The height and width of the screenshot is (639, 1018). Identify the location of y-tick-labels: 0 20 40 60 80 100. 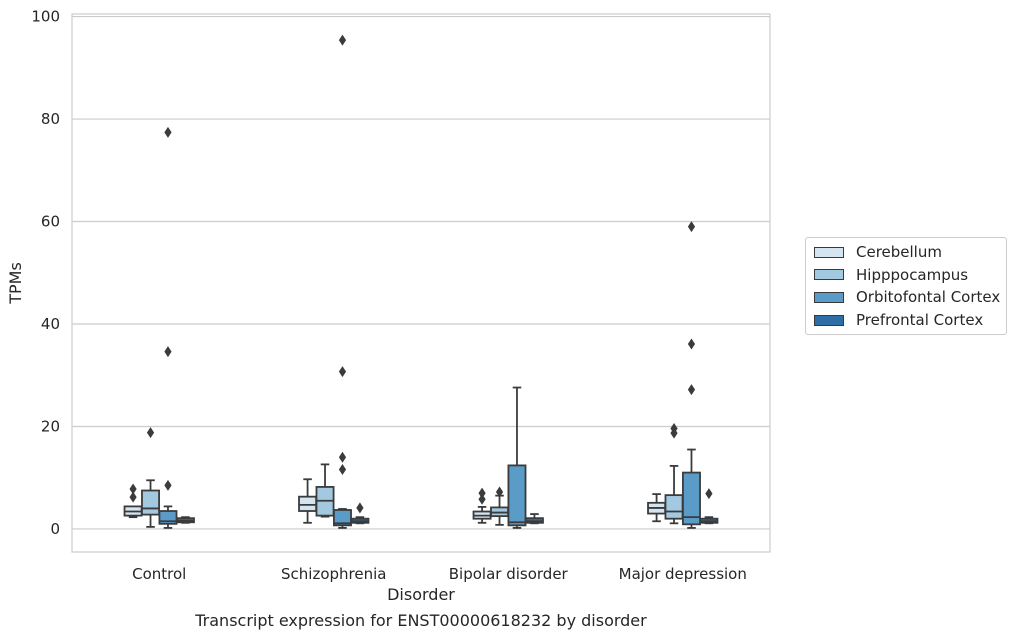
(45, 273).